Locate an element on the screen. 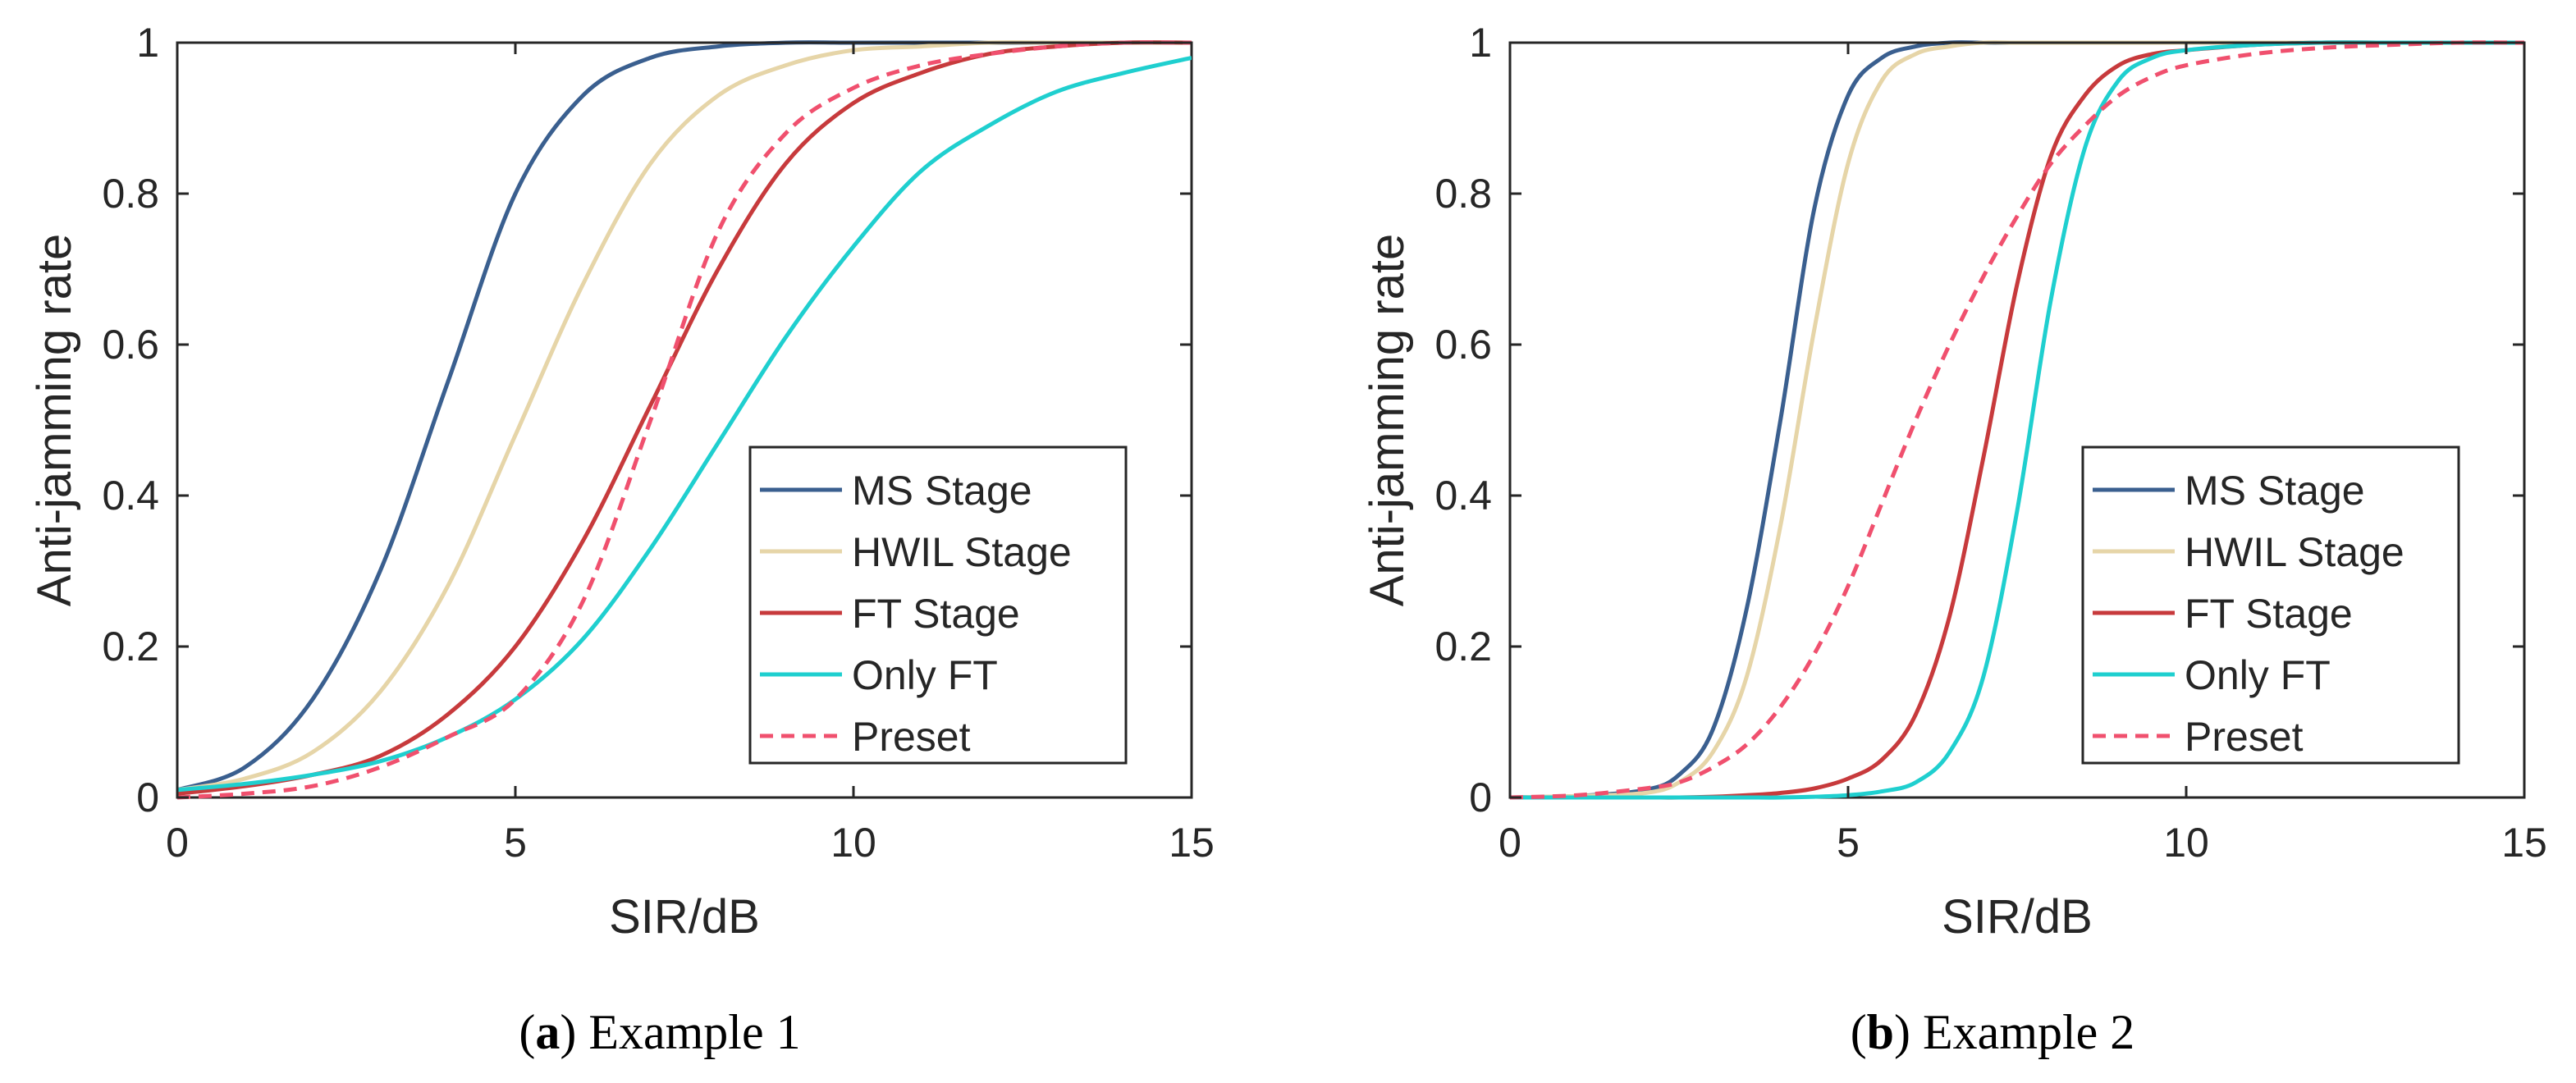 Image resolution: width=2576 pixels, height=1083 pixels. caption: (a) Example 1 is located at coordinates (659, 1032).